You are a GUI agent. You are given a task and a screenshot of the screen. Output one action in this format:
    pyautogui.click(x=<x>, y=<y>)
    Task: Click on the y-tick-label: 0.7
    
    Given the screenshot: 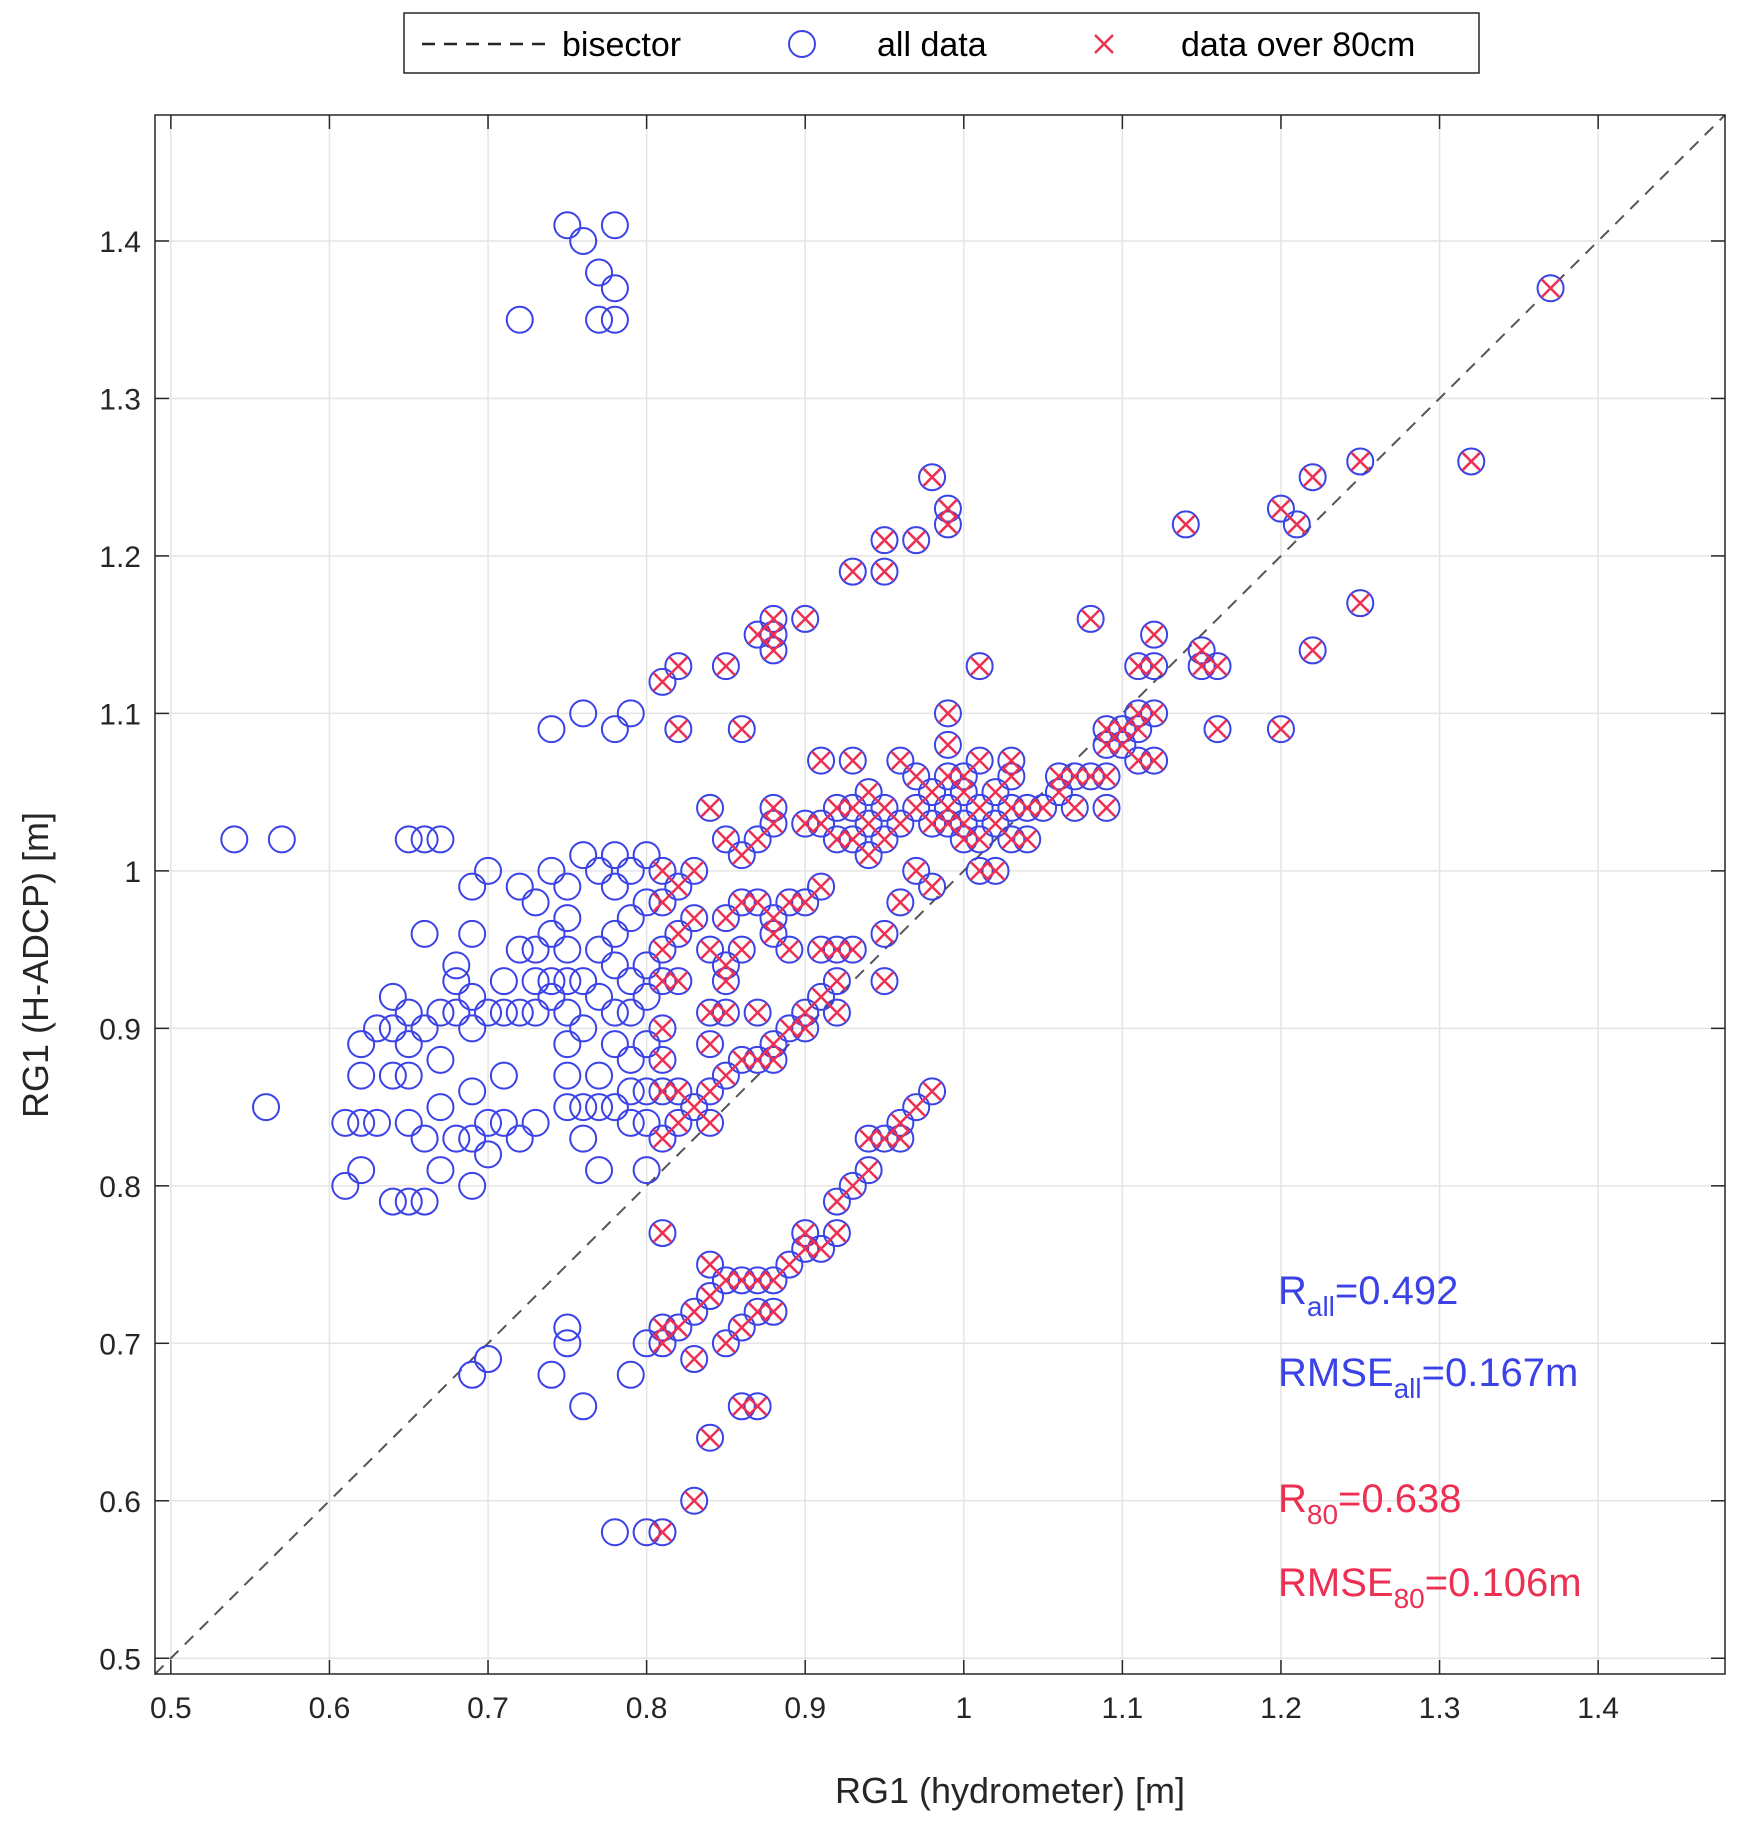 What is the action you would take?
    pyautogui.click(x=120, y=1344)
    